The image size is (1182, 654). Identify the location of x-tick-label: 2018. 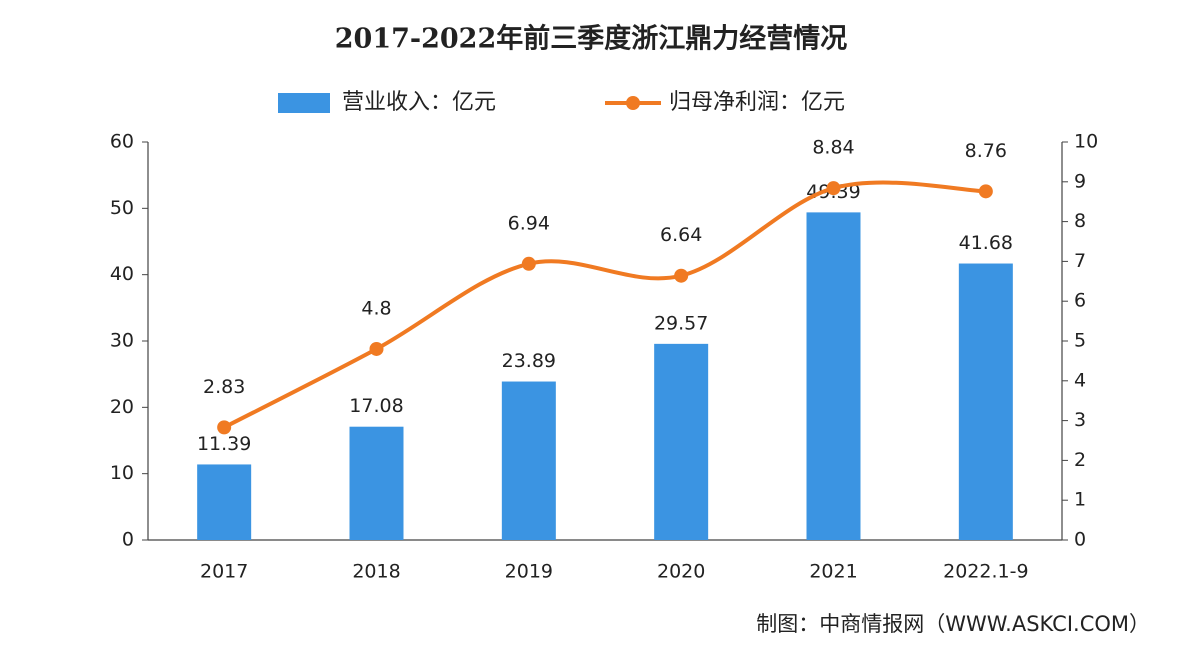
(376, 572).